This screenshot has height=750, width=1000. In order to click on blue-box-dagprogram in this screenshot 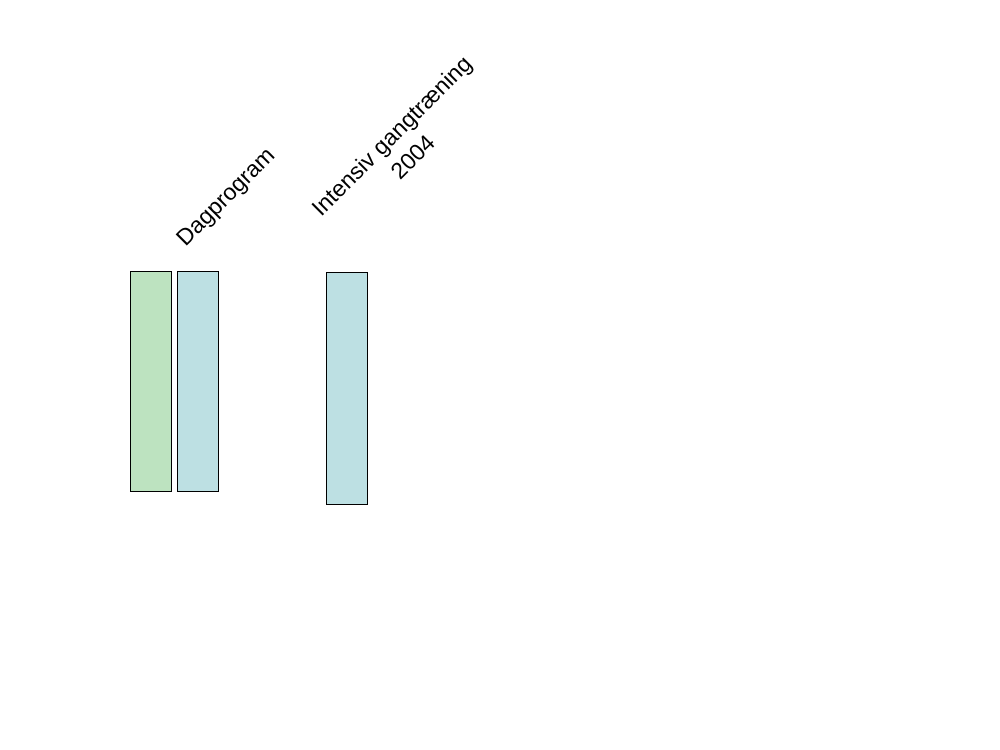, I will do `click(198, 381)`.